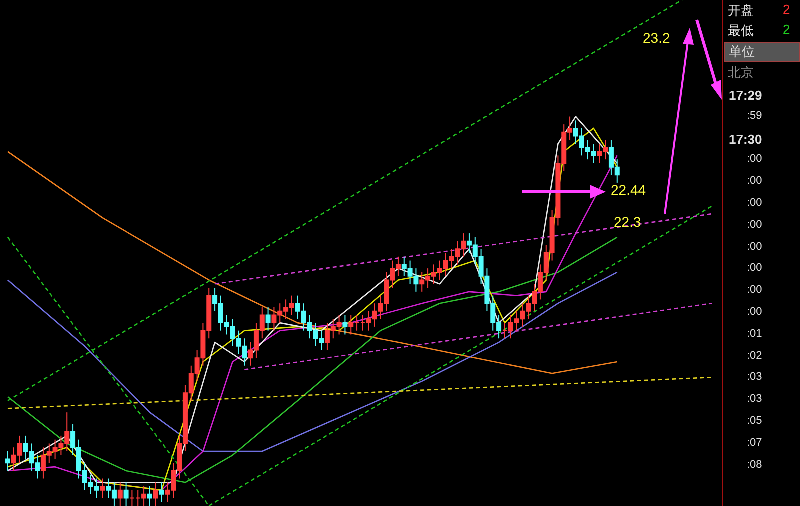  I want to click on text: :08, so click(754, 464).